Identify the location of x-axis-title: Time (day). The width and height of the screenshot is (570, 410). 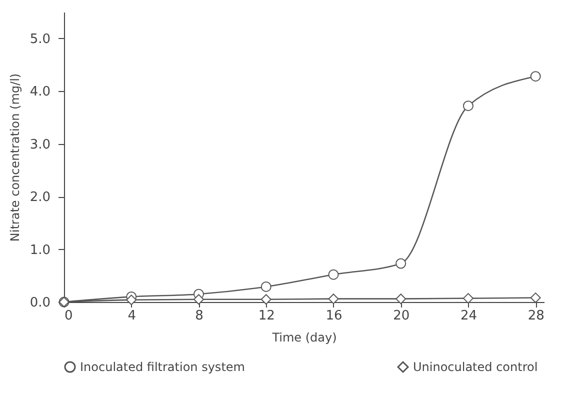
(304, 337).